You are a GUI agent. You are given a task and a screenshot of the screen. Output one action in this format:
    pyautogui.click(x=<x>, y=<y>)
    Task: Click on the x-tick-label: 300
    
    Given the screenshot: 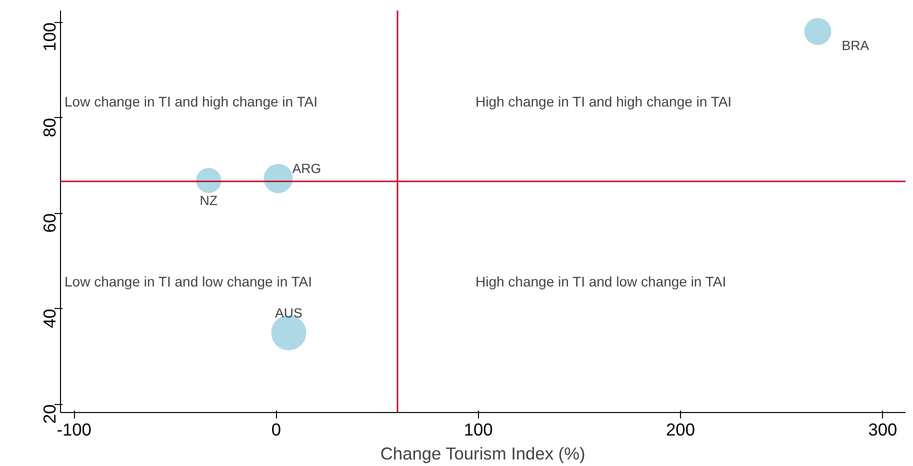 What is the action you would take?
    pyautogui.click(x=883, y=430)
    